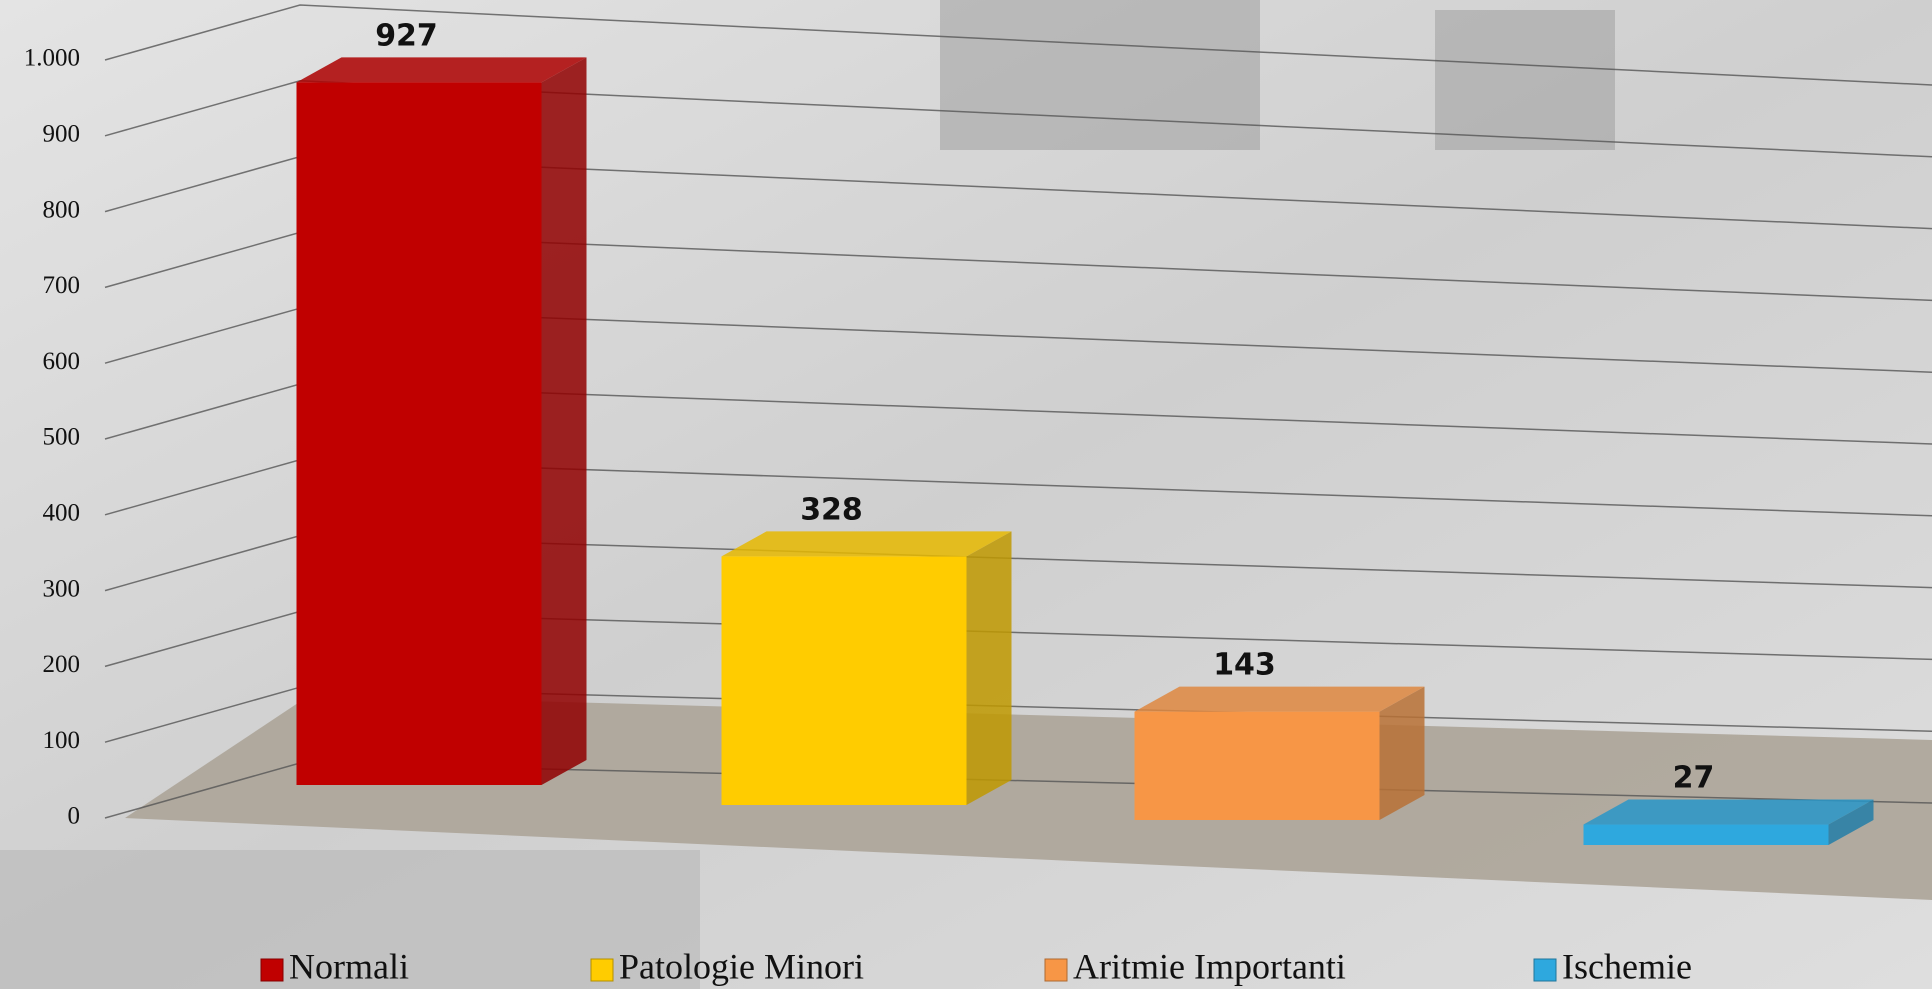  Describe the element at coordinates (62, 134) in the screenshot. I see `y-tick-label: 900` at that location.